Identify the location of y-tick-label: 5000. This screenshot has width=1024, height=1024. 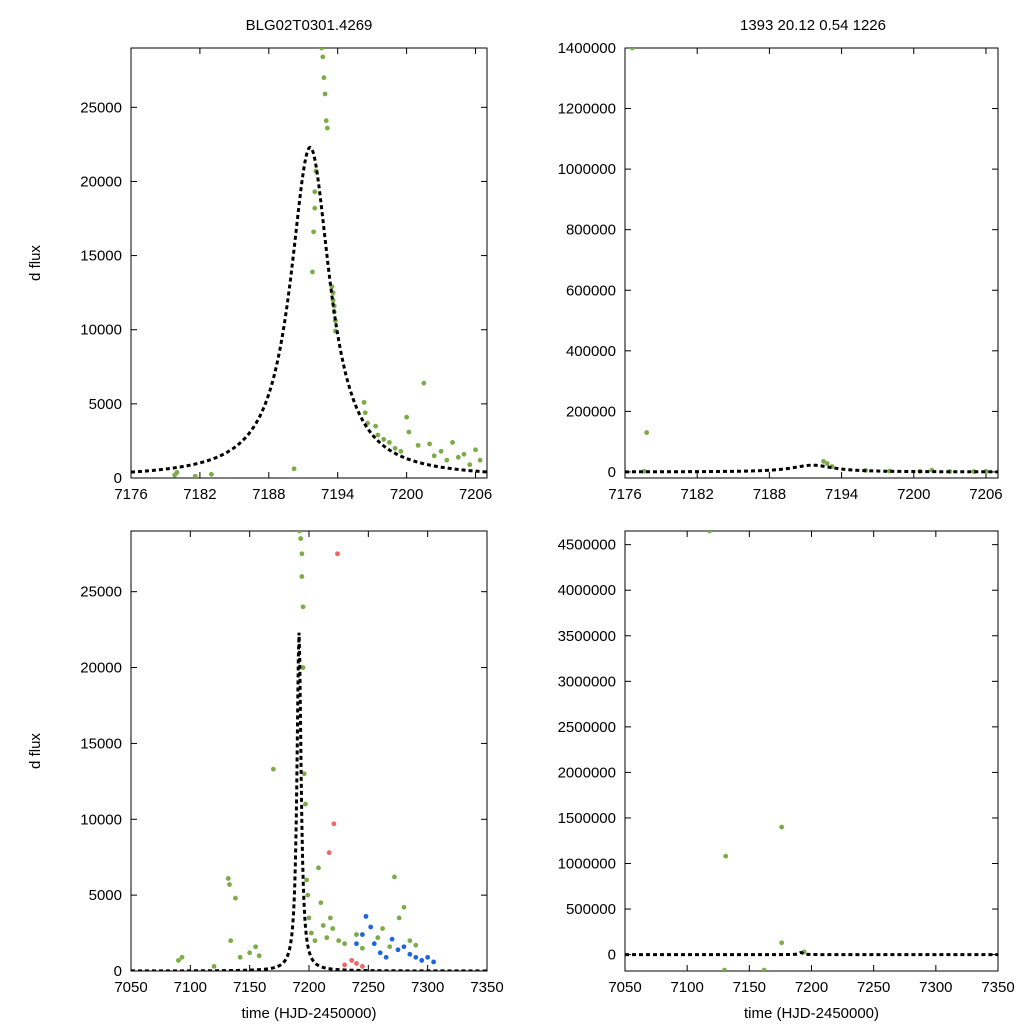
(105, 895).